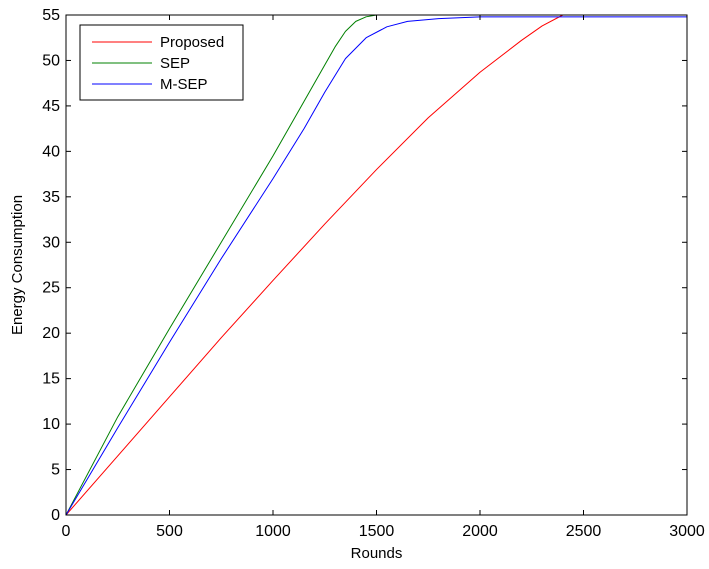 The image size is (709, 569). What do you see at coordinates (51, 197) in the screenshot?
I see `y-tick-label: 35` at bounding box center [51, 197].